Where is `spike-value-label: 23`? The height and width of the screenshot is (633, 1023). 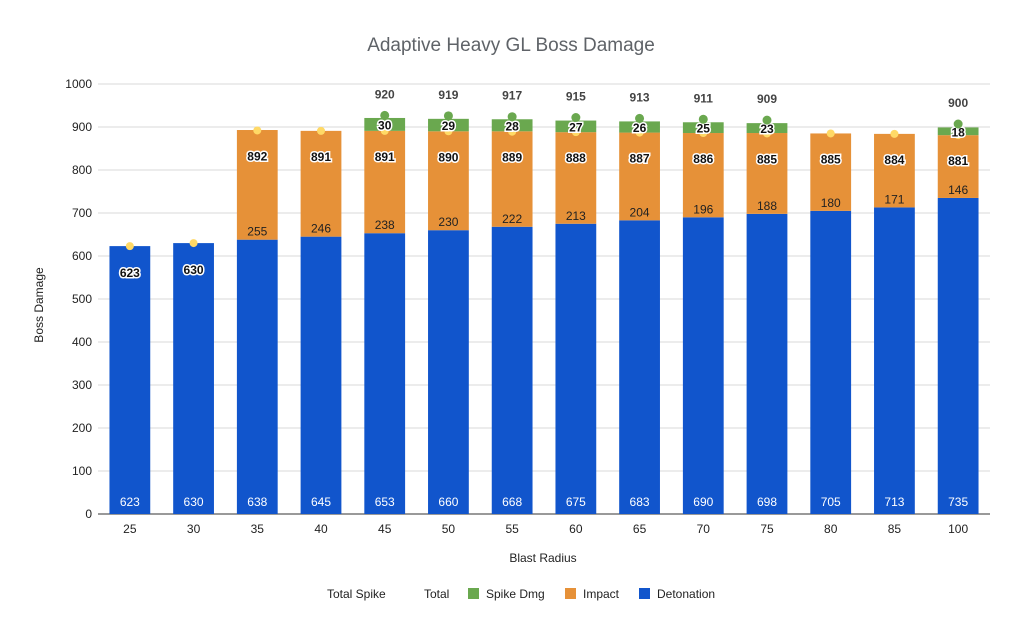
spike-value-label: 23 is located at coordinates (767, 129).